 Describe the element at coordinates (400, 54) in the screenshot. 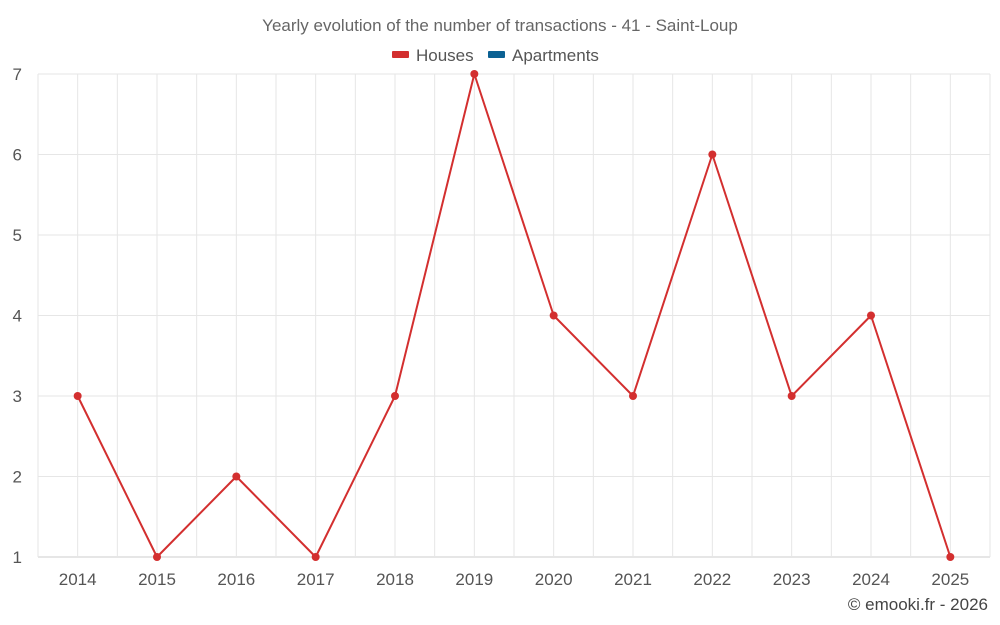

I see `legend-swatch-houses` at that location.